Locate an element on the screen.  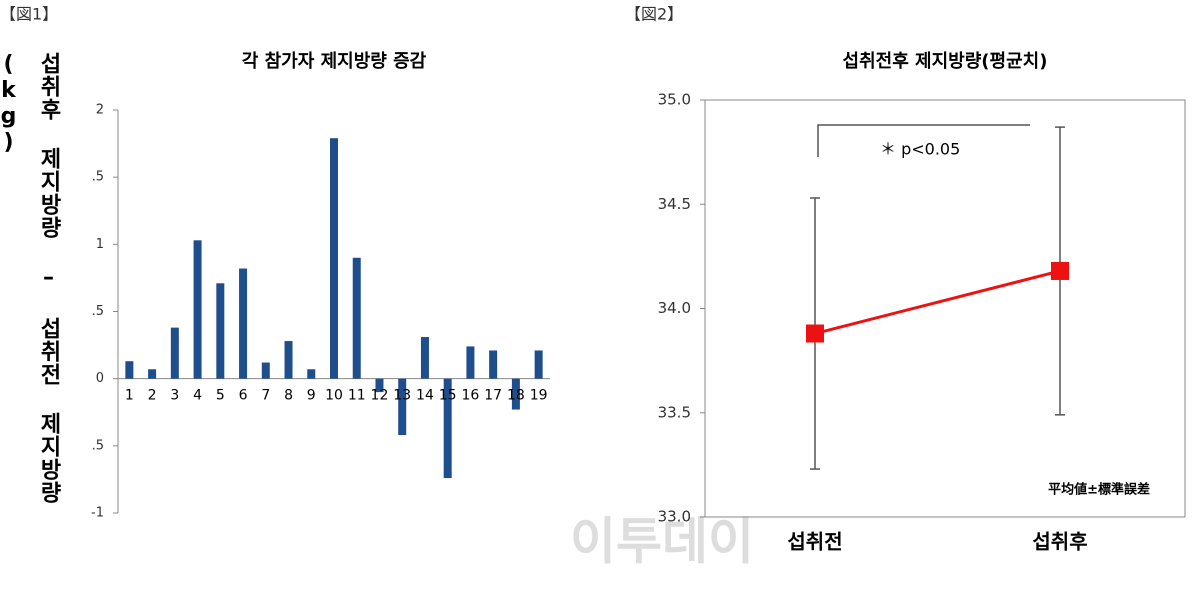
x-tick-label: 19 is located at coordinates (539, 396).